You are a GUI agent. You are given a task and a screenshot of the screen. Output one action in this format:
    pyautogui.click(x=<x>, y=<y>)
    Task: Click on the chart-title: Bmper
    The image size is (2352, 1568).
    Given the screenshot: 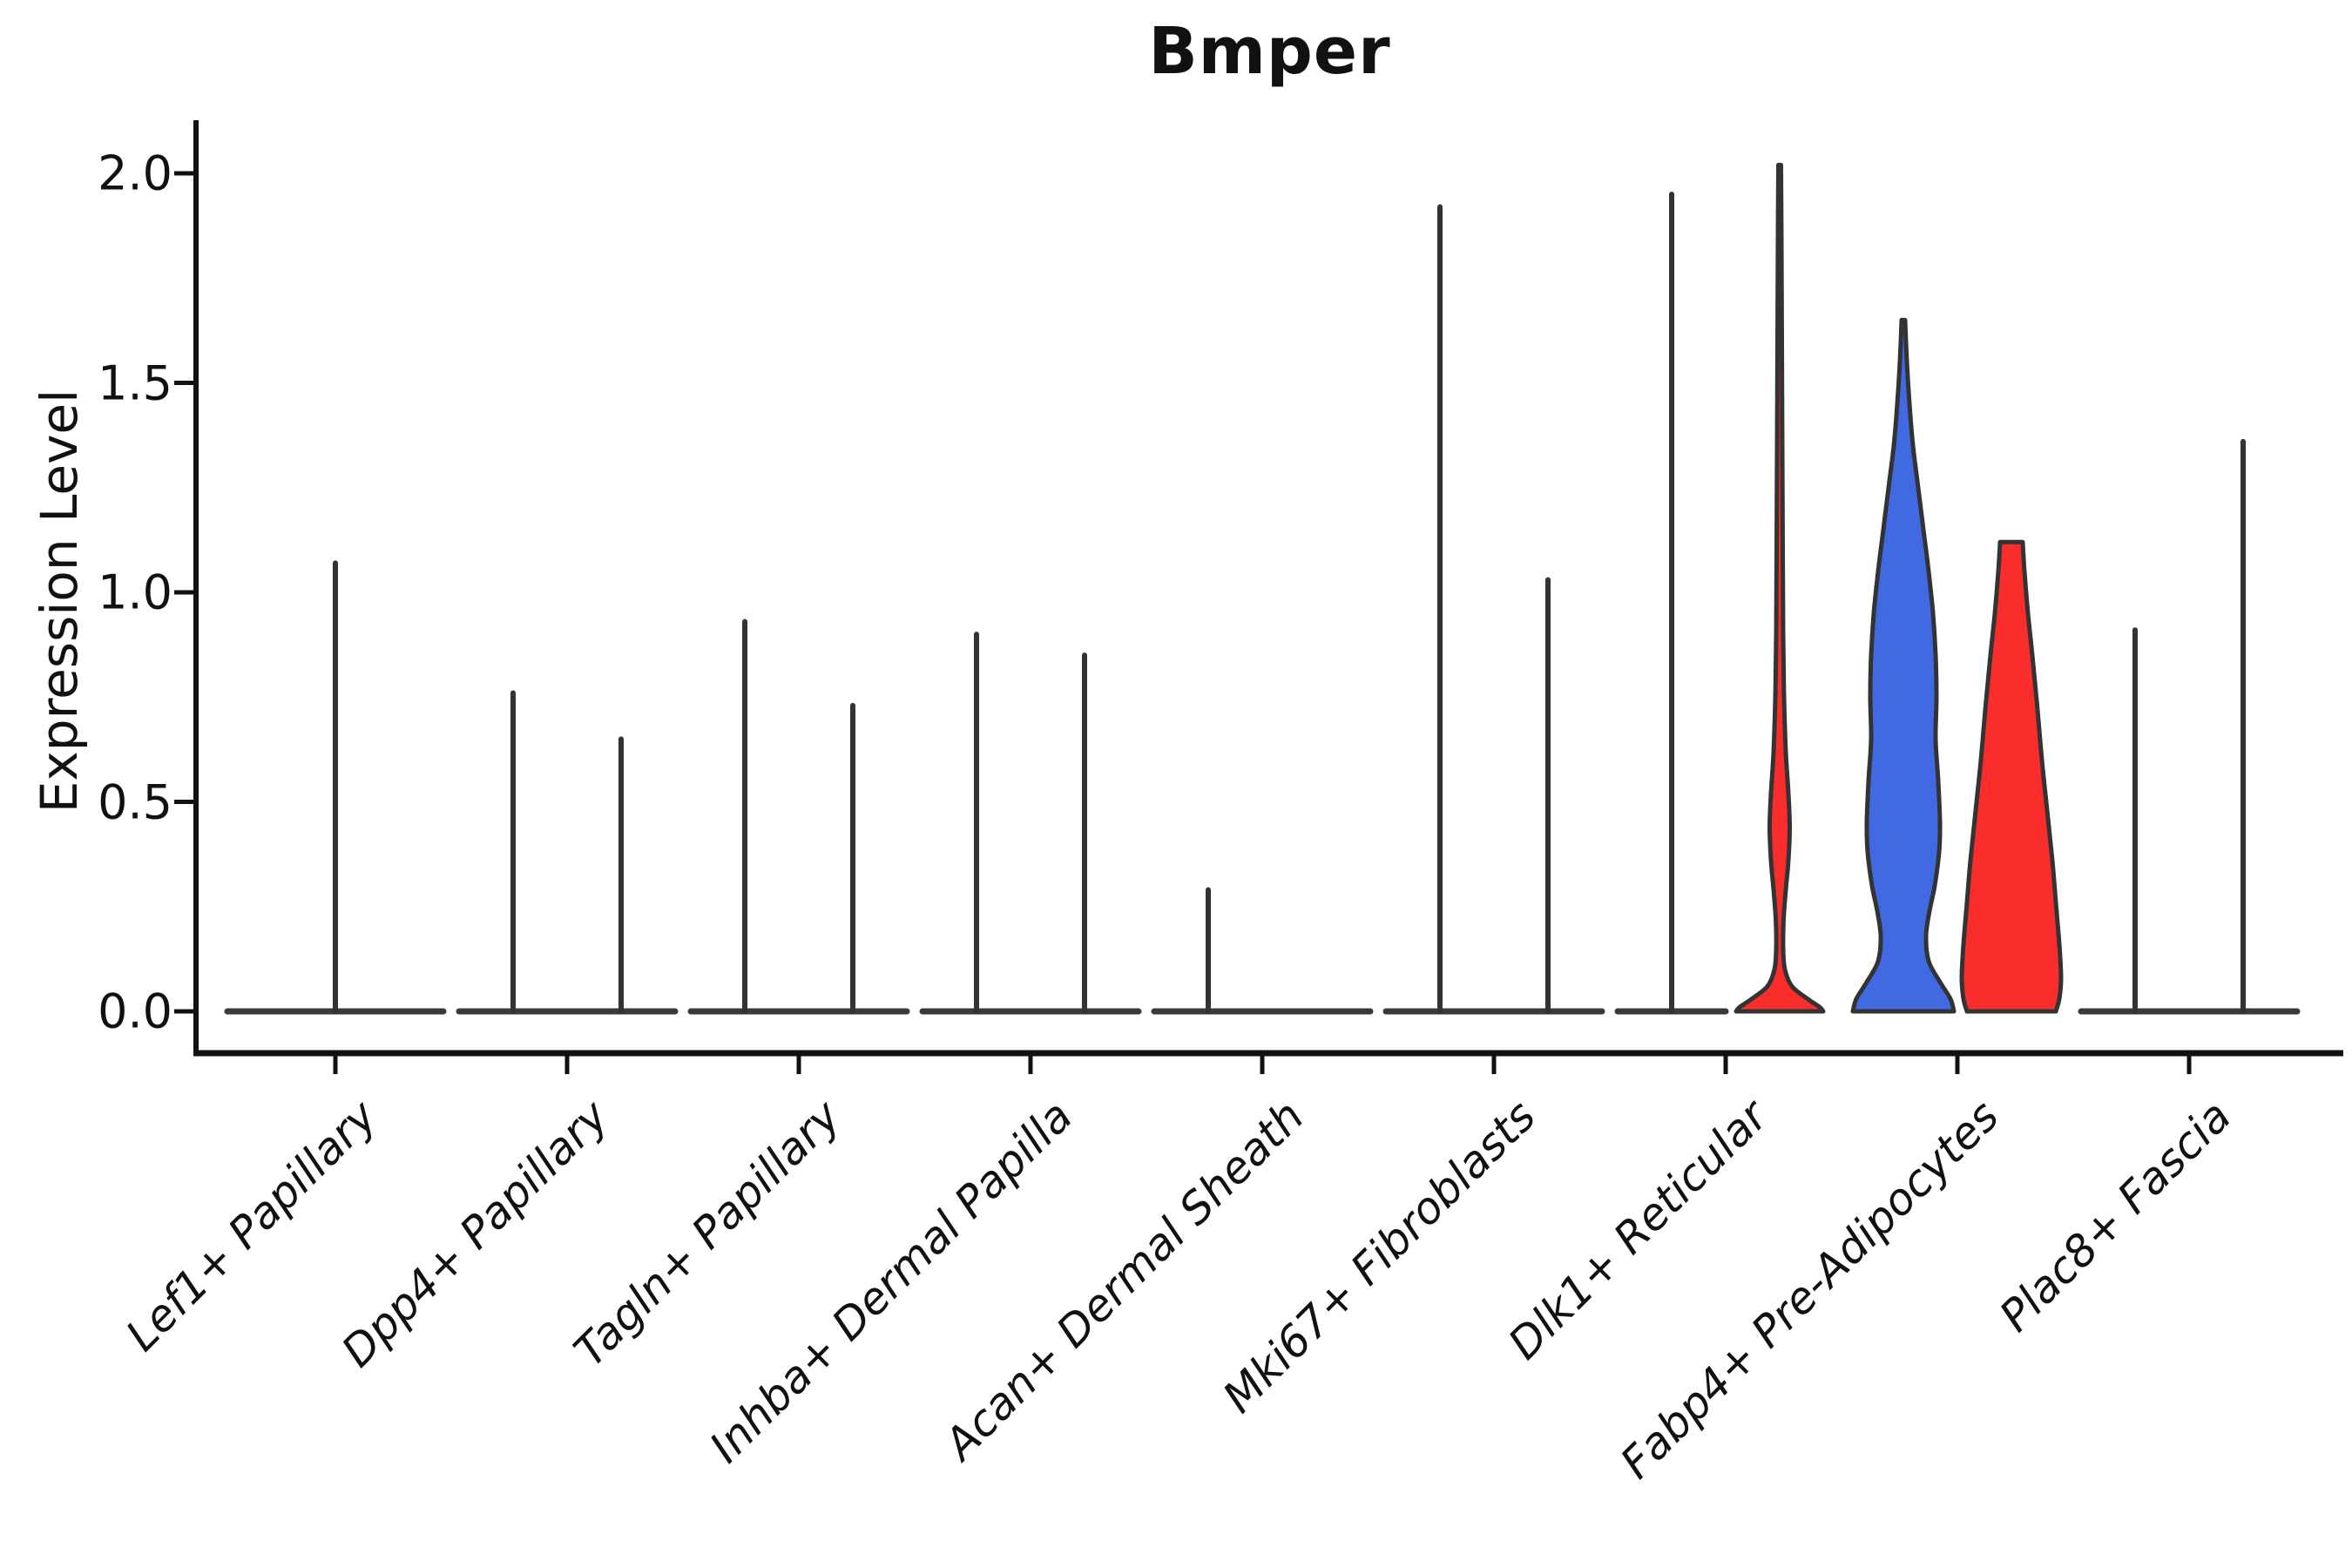 What is the action you would take?
    pyautogui.click(x=1270, y=52)
    